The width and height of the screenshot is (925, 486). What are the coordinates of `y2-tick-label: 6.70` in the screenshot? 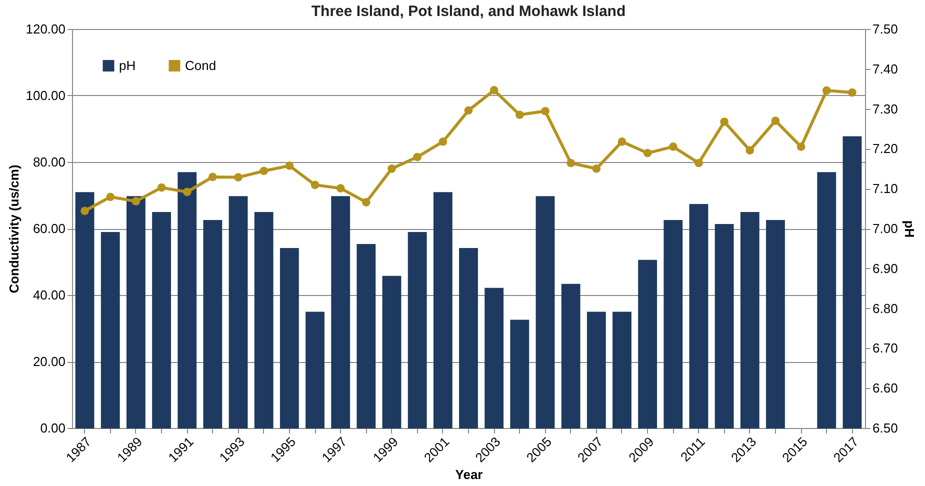 It's located at (885, 348).